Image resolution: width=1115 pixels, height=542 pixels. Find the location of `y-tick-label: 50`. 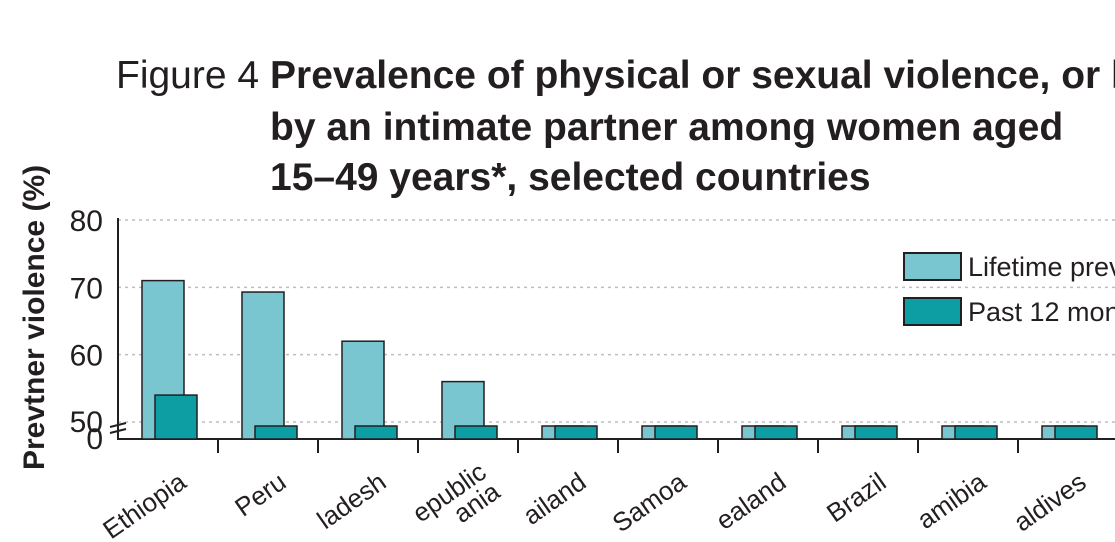

y-tick-label: 50 is located at coordinates (86, 422).